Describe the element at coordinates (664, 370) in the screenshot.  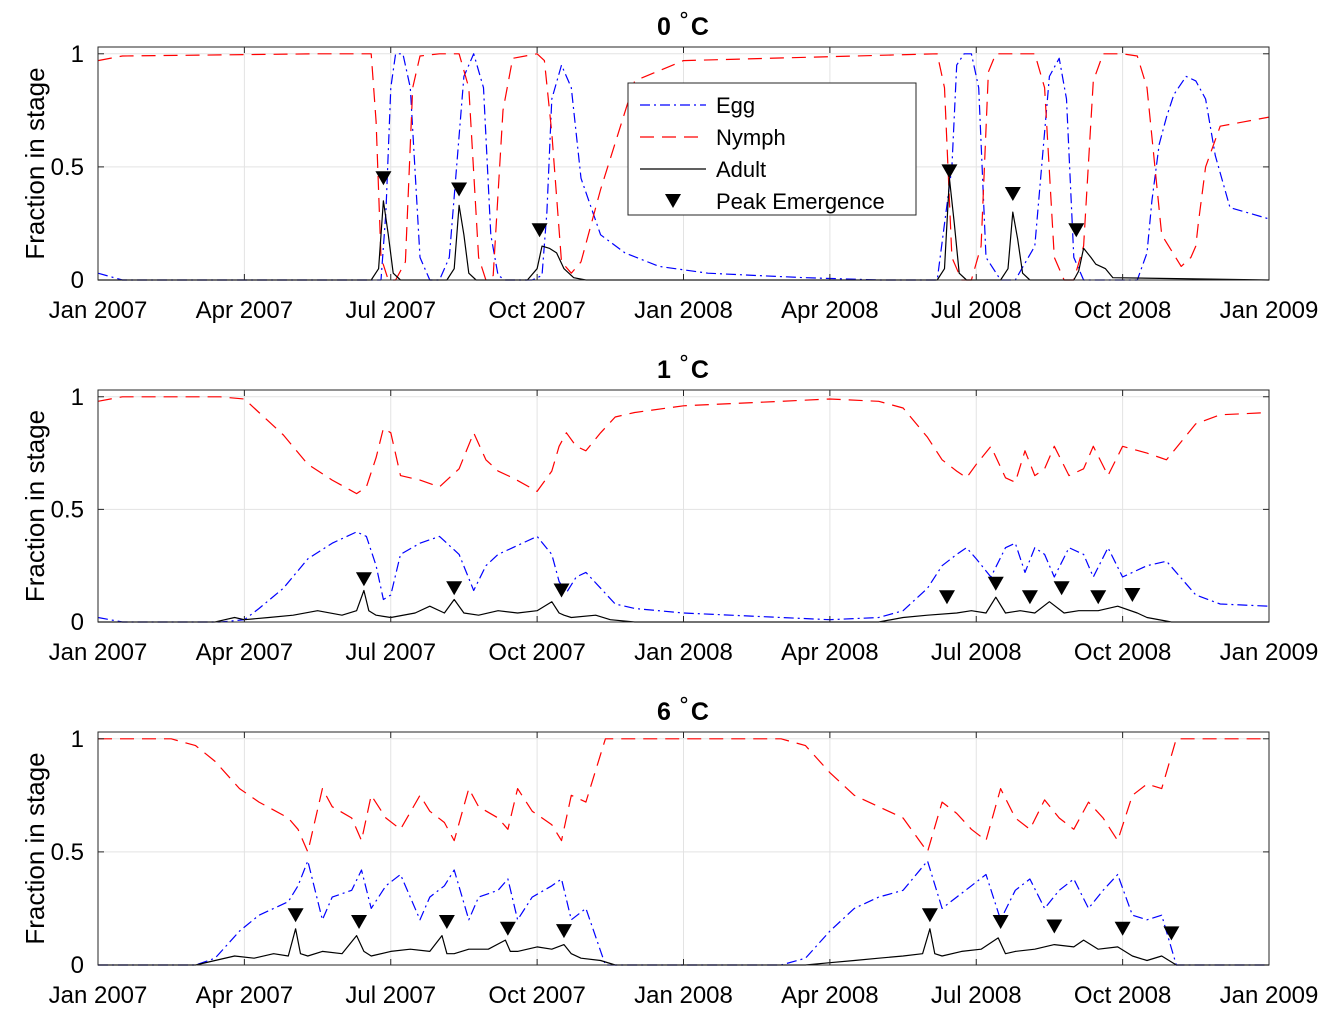
I see `title-number: 1` at that location.